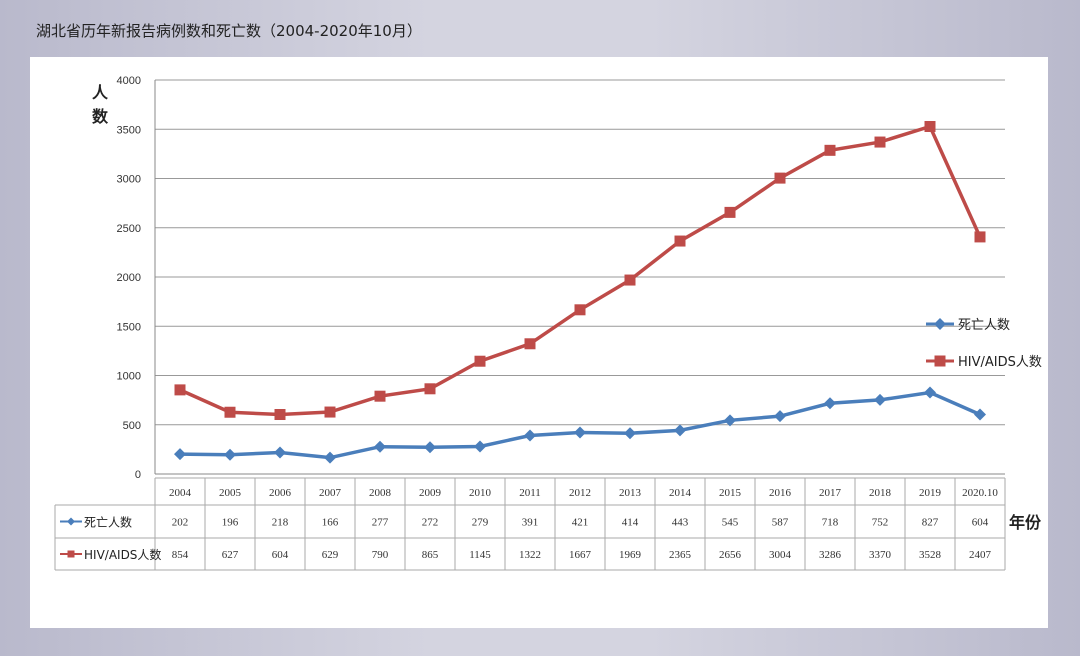 The image size is (1080, 656). I want to click on x-tick-label: 2009, so click(430, 493).